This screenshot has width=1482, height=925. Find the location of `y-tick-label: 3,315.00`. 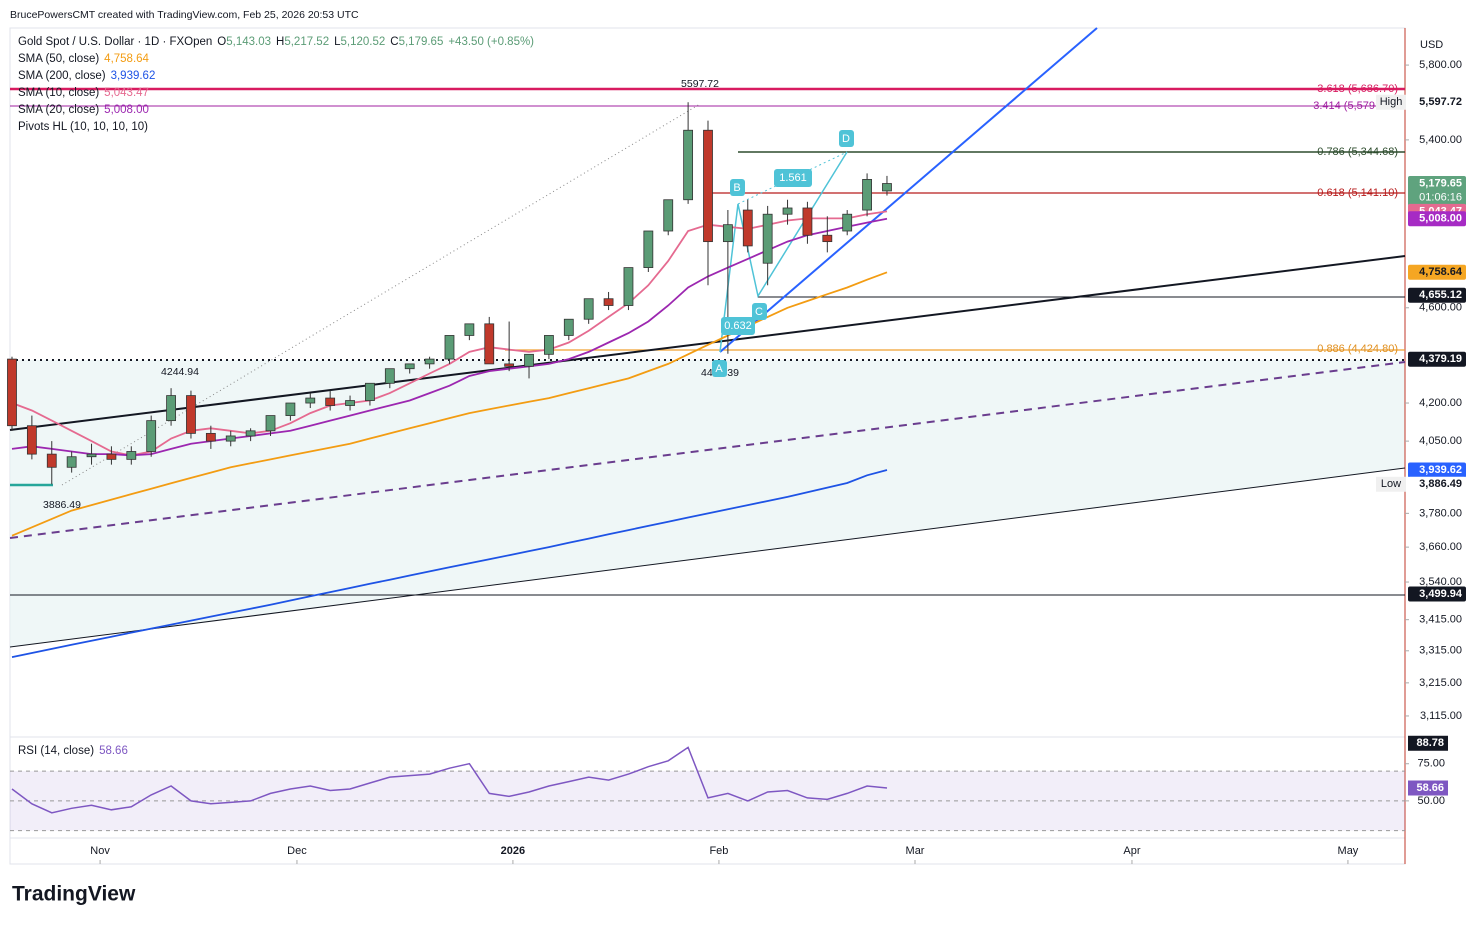

y-tick-label: 3,315.00 is located at coordinates (1440, 651).